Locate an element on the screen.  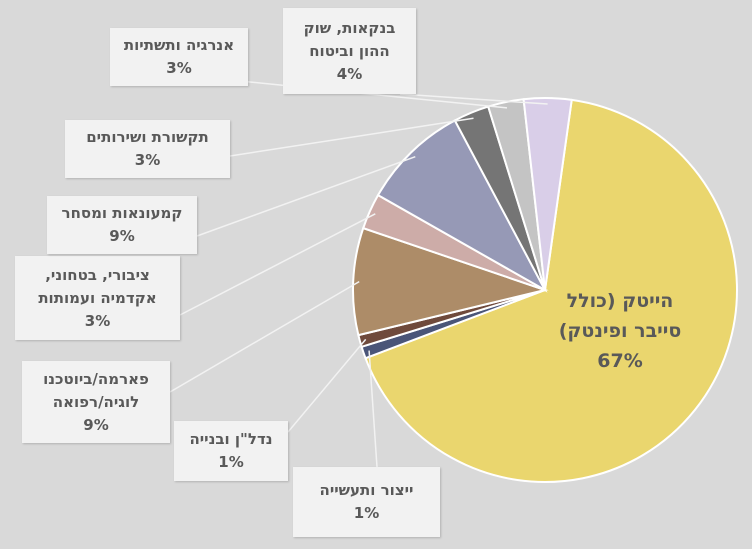
slice-label-text: ייצור ותעשייה is located at coordinates (366, 490).